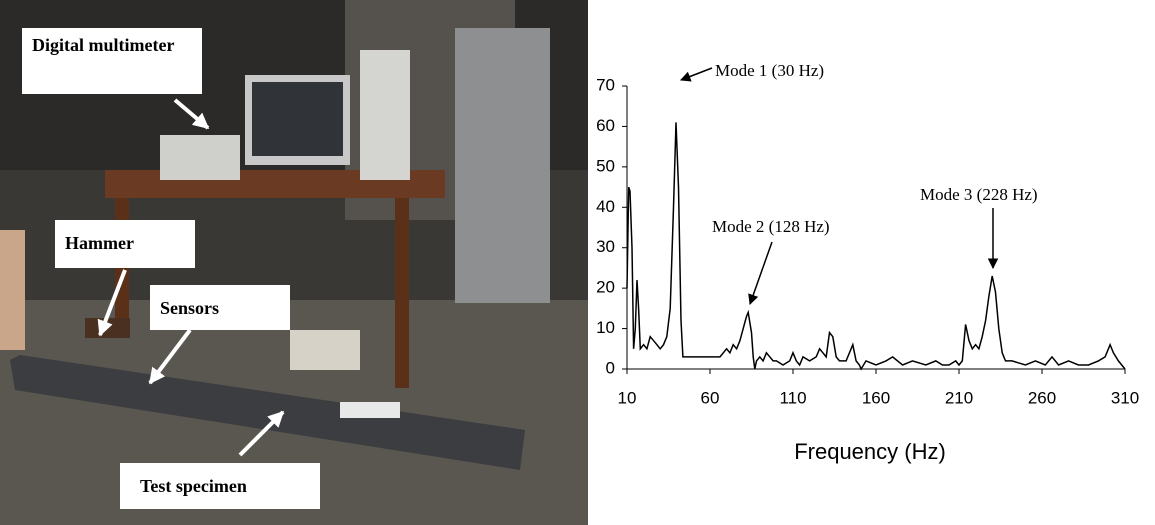 Image resolution: width=1155 pixels, height=525 pixels. I want to click on annotation: Mode 2 (128 Hz), so click(771, 226).